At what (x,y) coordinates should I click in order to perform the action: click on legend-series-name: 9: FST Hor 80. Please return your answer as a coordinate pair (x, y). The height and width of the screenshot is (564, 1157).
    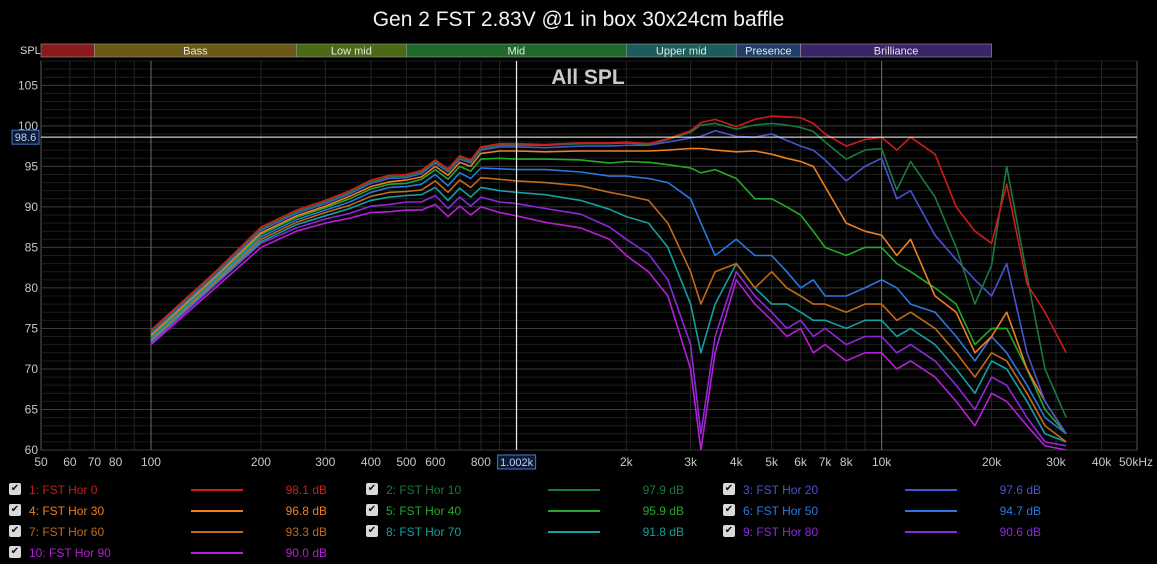
    Looking at the image, I should click on (781, 532).